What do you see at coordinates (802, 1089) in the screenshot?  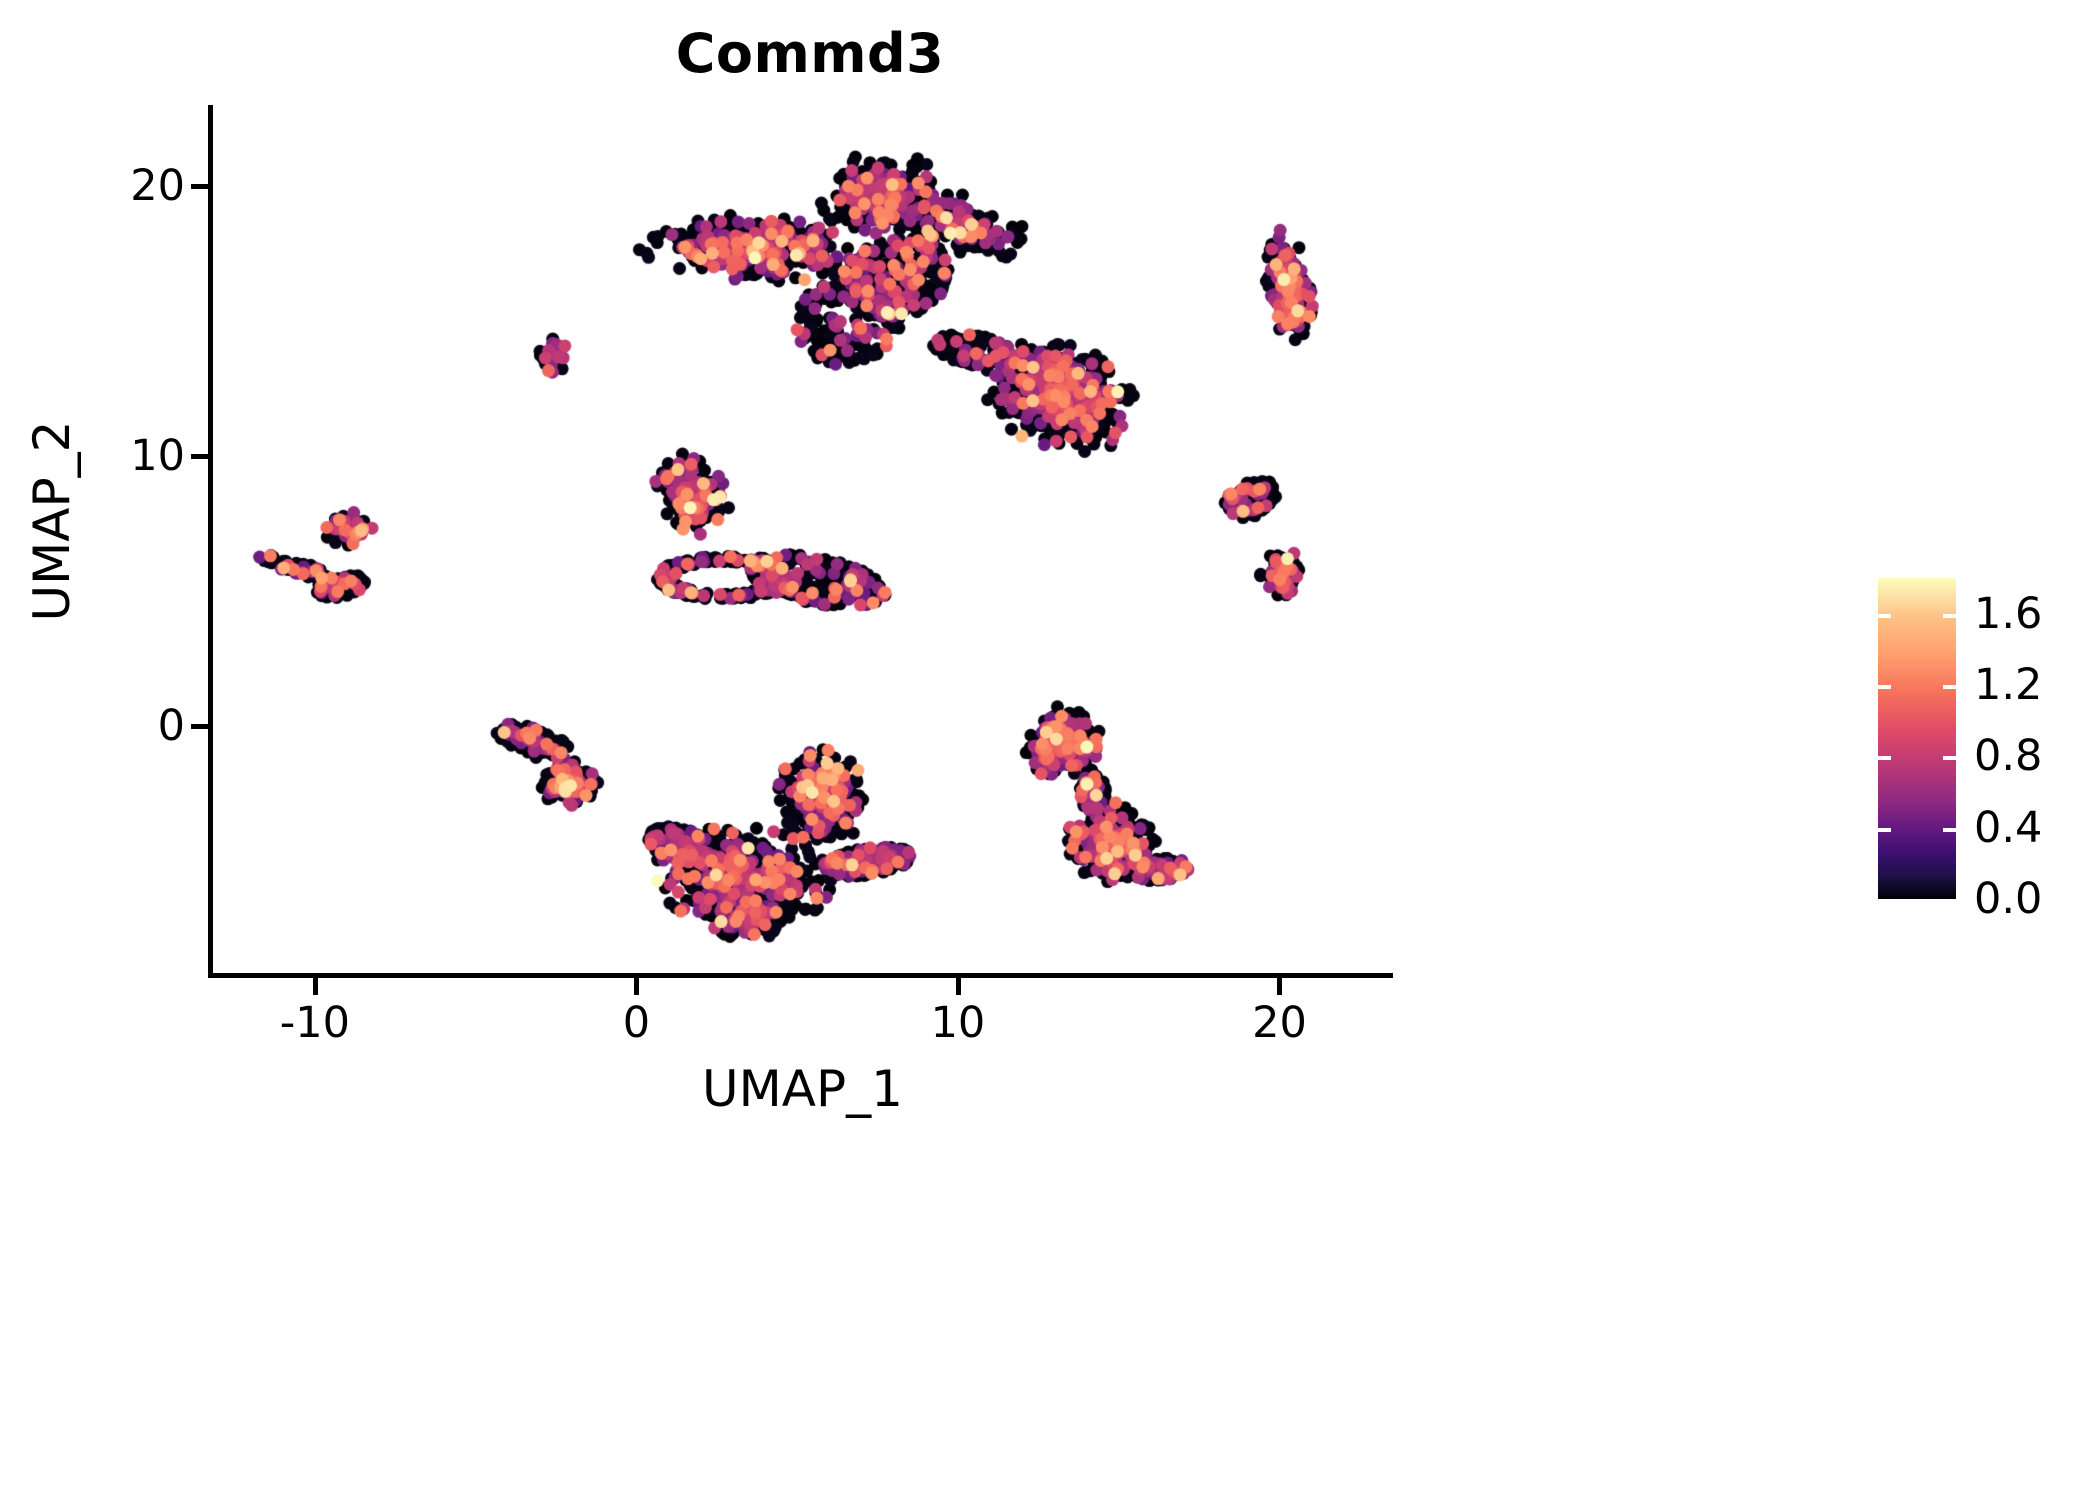 I see `x-axis-label: UMAP_1` at bounding box center [802, 1089].